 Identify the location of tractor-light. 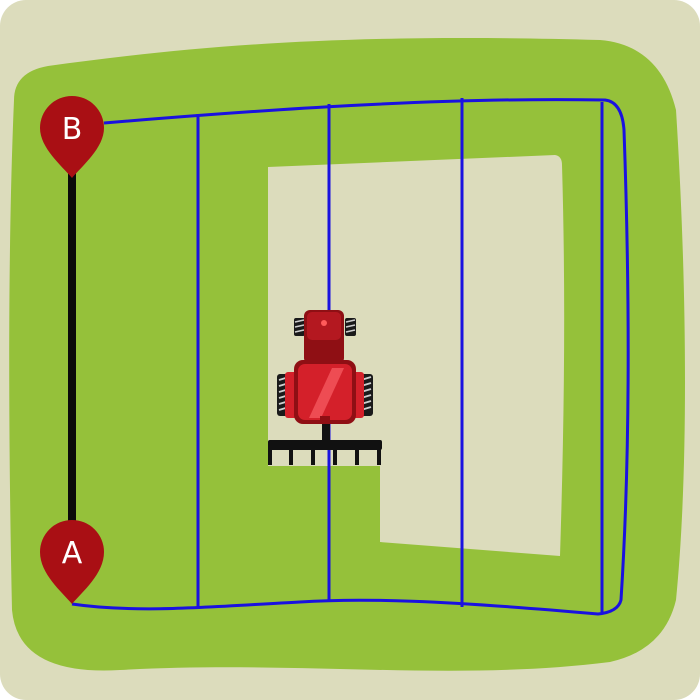
(324, 323).